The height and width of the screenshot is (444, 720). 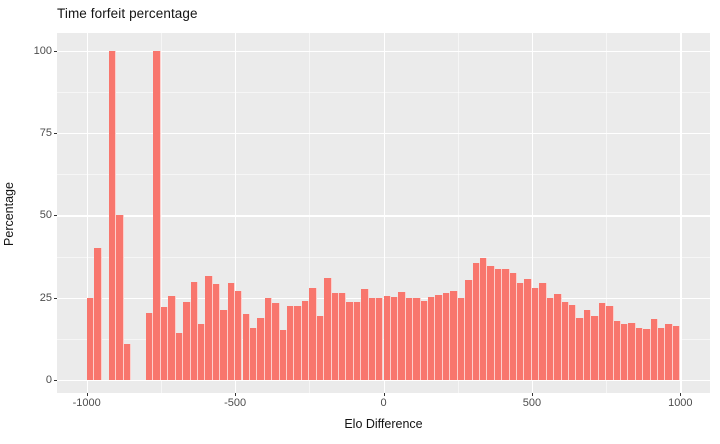 What do you see at coordinates (235, 403) in the screenshot?
I see `x-tick-label: -500` at bounding box center [235, 403].